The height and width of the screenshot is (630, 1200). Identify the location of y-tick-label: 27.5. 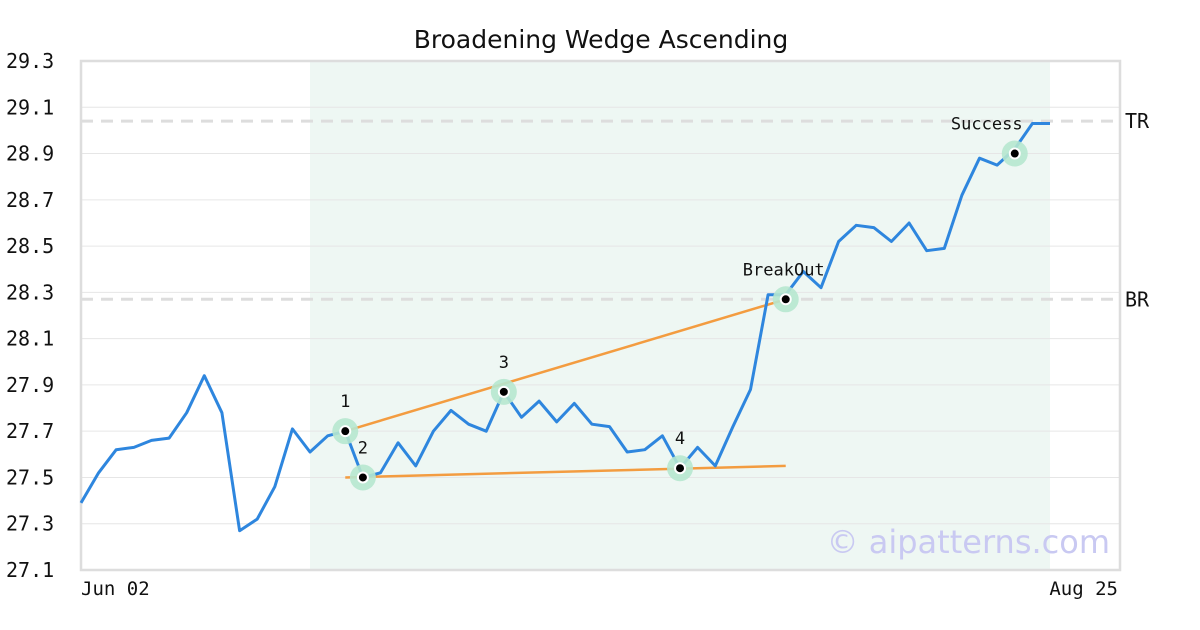
(30, 477).